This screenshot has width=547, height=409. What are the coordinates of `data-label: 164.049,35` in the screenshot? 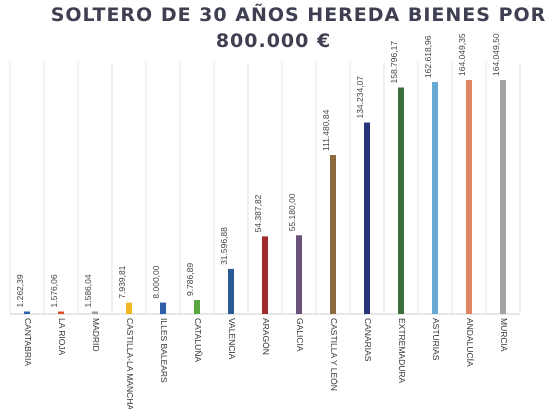 It's located at (462, 54).